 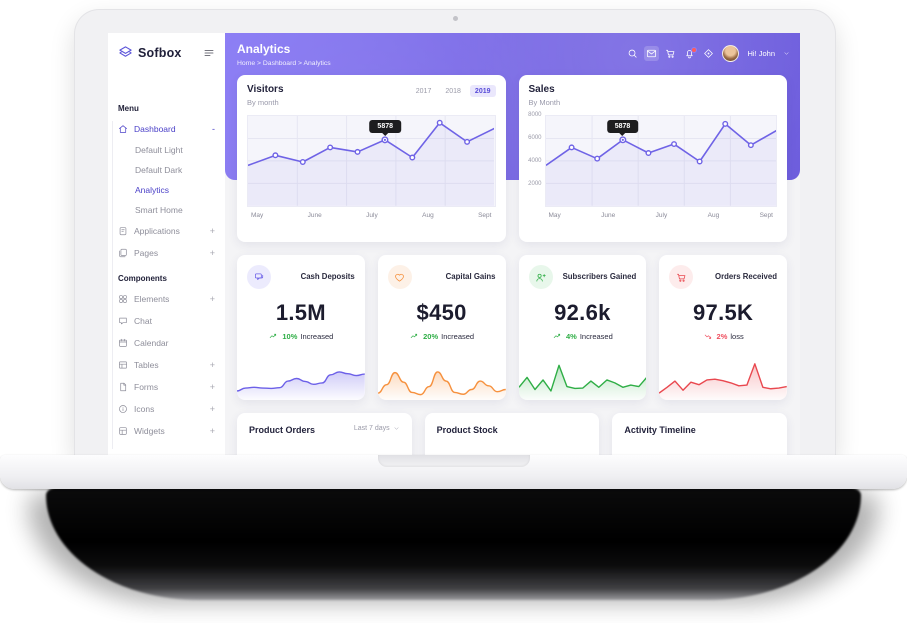 What do you see at coordinates (693, 49) in the screenshot?
I see `notification-badge` at bounding box center [693, 49].